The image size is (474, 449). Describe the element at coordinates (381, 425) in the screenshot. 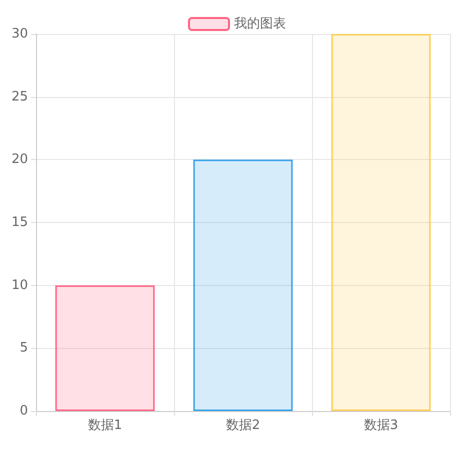

I see `x-tick-label: 数据3` at that location.